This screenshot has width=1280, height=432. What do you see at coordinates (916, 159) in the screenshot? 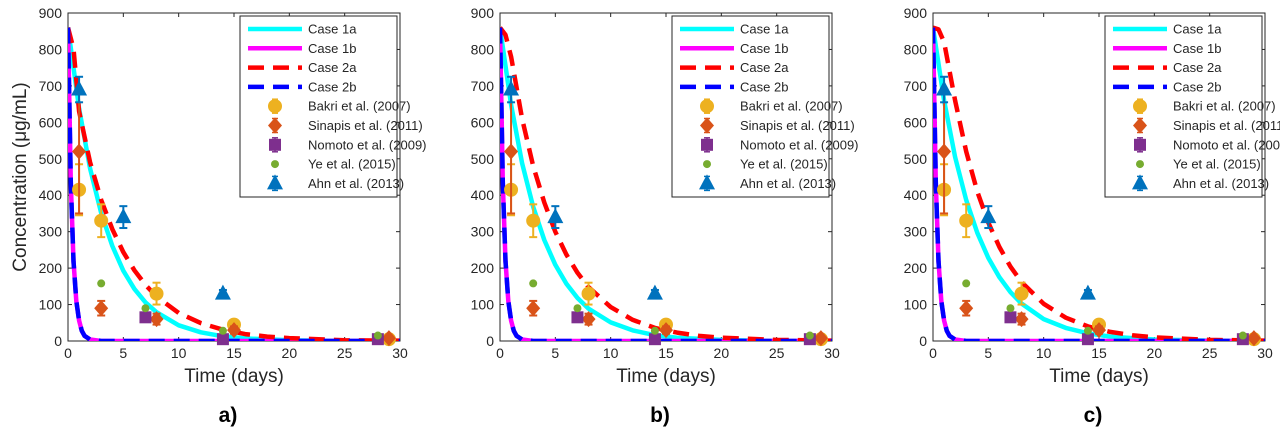
I see `y-tick-label: 500` at bounding box center [916, 159].